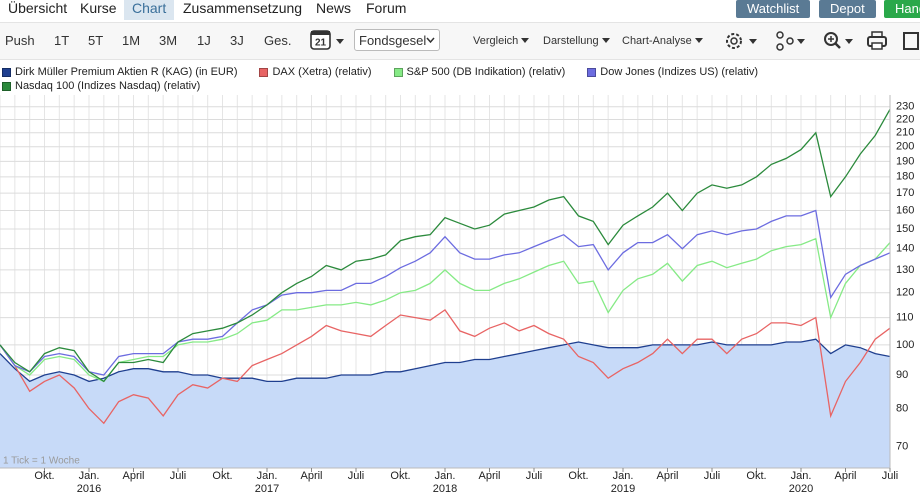  I want to click on x-year-label: 2016, so click(89, 489).